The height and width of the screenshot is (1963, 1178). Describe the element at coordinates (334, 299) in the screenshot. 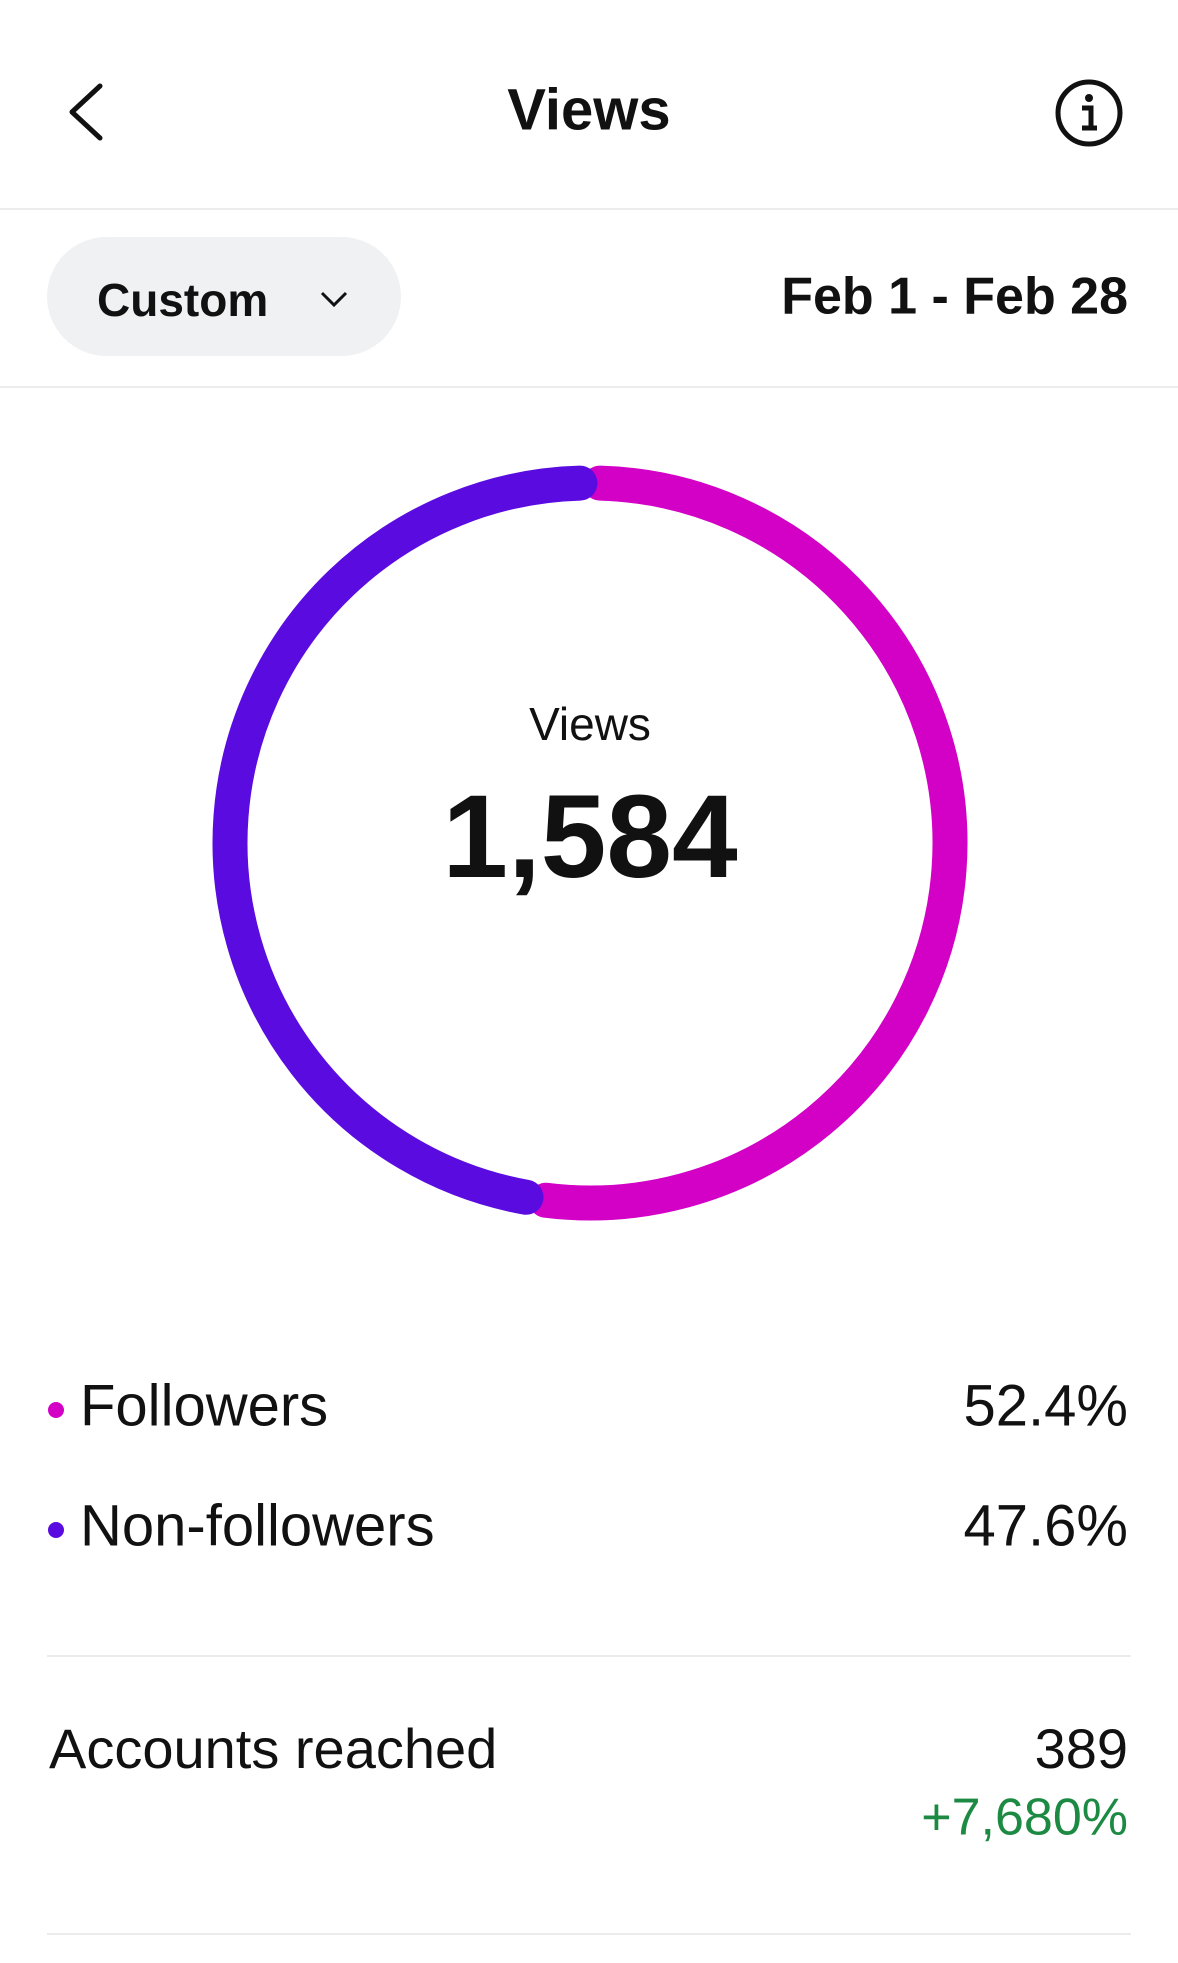

I see `chevron` at that location.